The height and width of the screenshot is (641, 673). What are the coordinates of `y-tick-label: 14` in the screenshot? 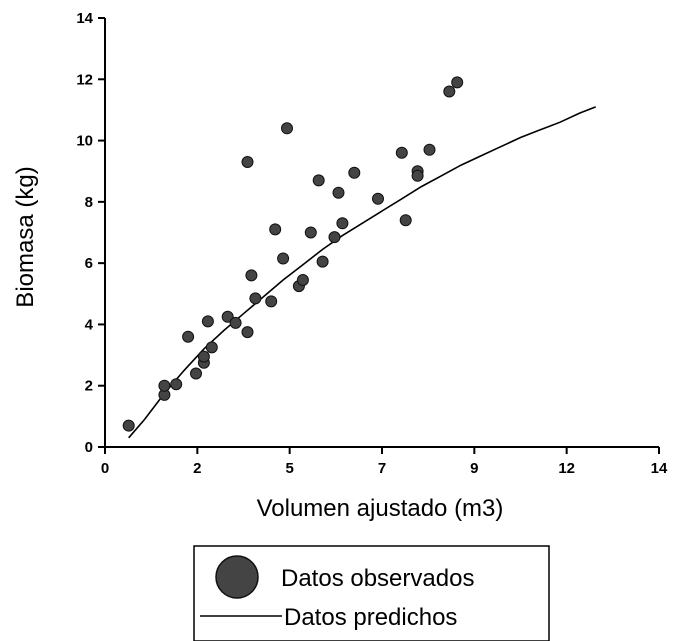 It's located at (84, 18).